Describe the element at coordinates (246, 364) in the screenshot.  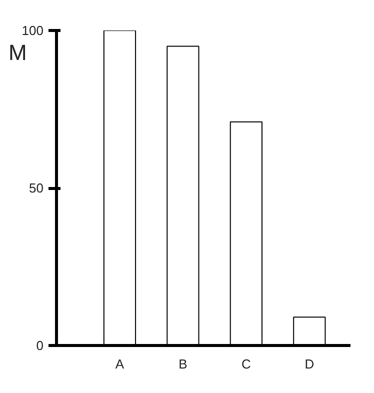
I see `x-tick-label: C` at that location.